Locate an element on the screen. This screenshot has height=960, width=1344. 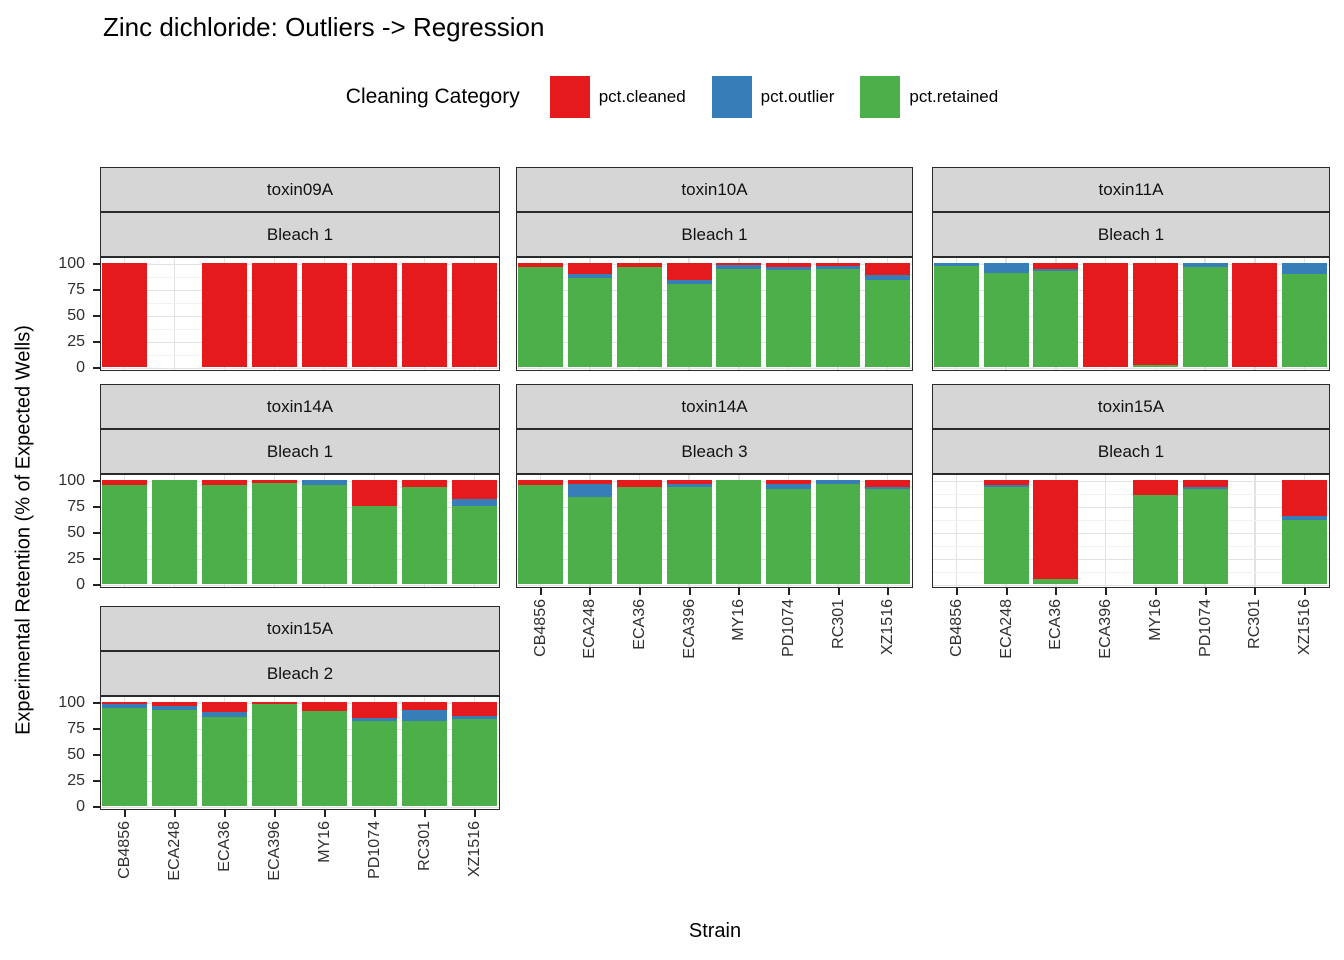
legend-label: pct.cleaned is located at coordinates (642, 96).